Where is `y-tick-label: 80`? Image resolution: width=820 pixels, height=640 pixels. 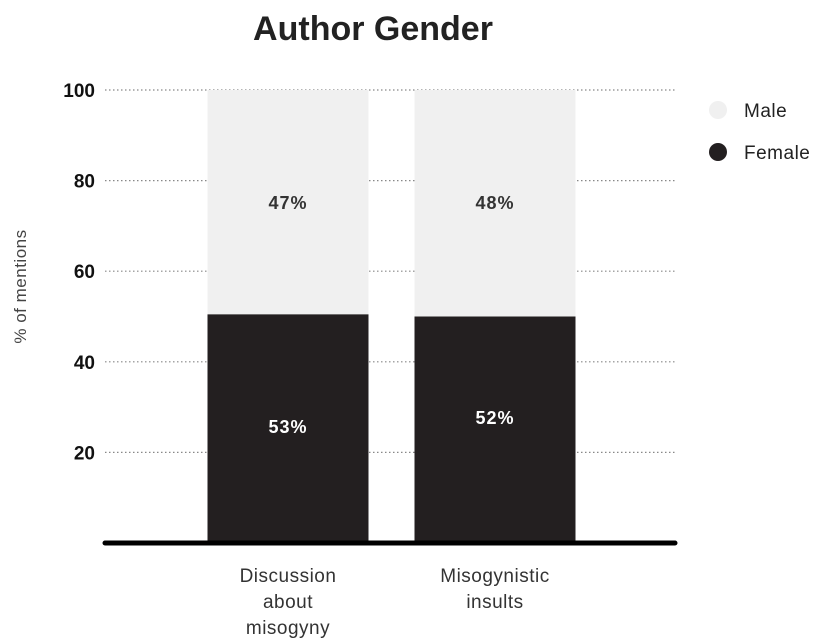
y-tick-label: 80 is located at coordinates (84, 182).